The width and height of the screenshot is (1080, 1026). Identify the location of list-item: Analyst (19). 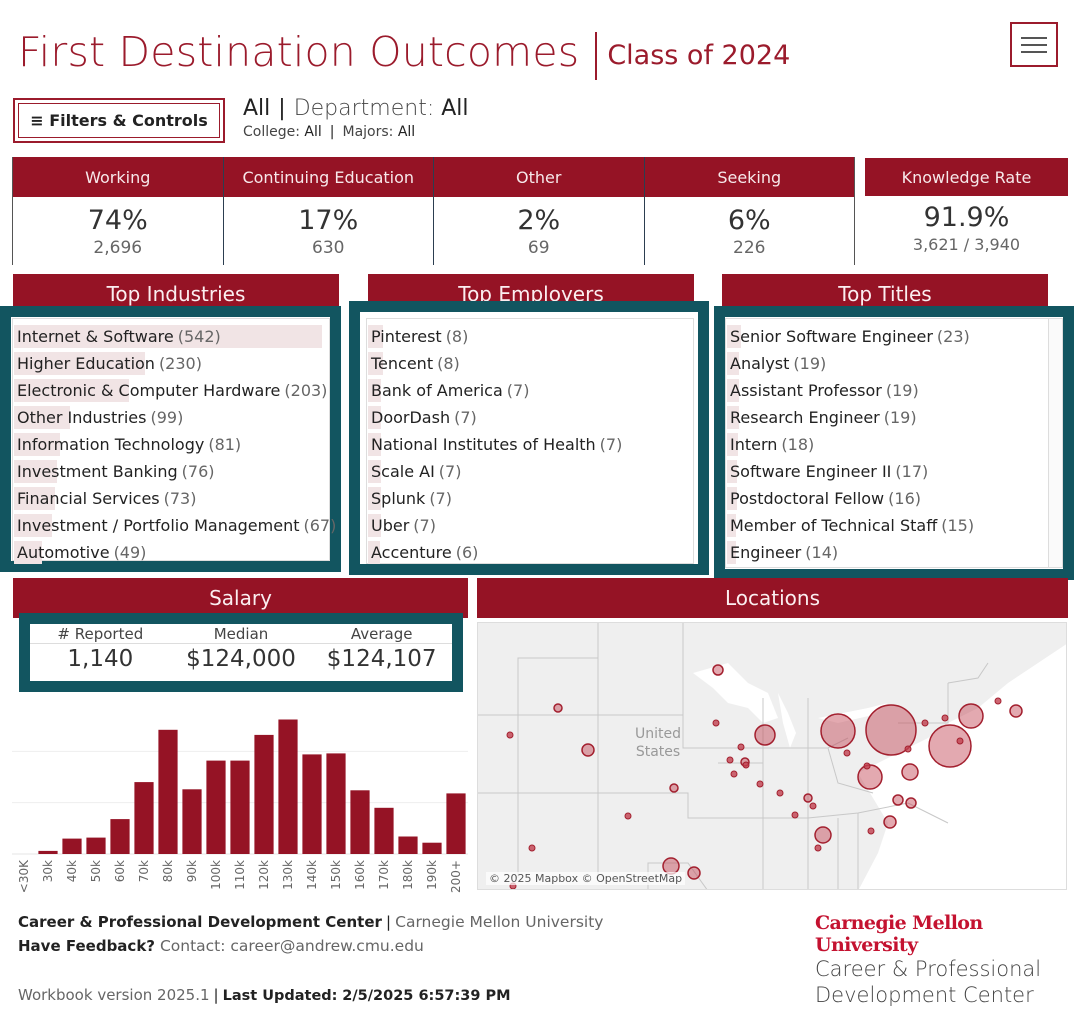
(894, 363).